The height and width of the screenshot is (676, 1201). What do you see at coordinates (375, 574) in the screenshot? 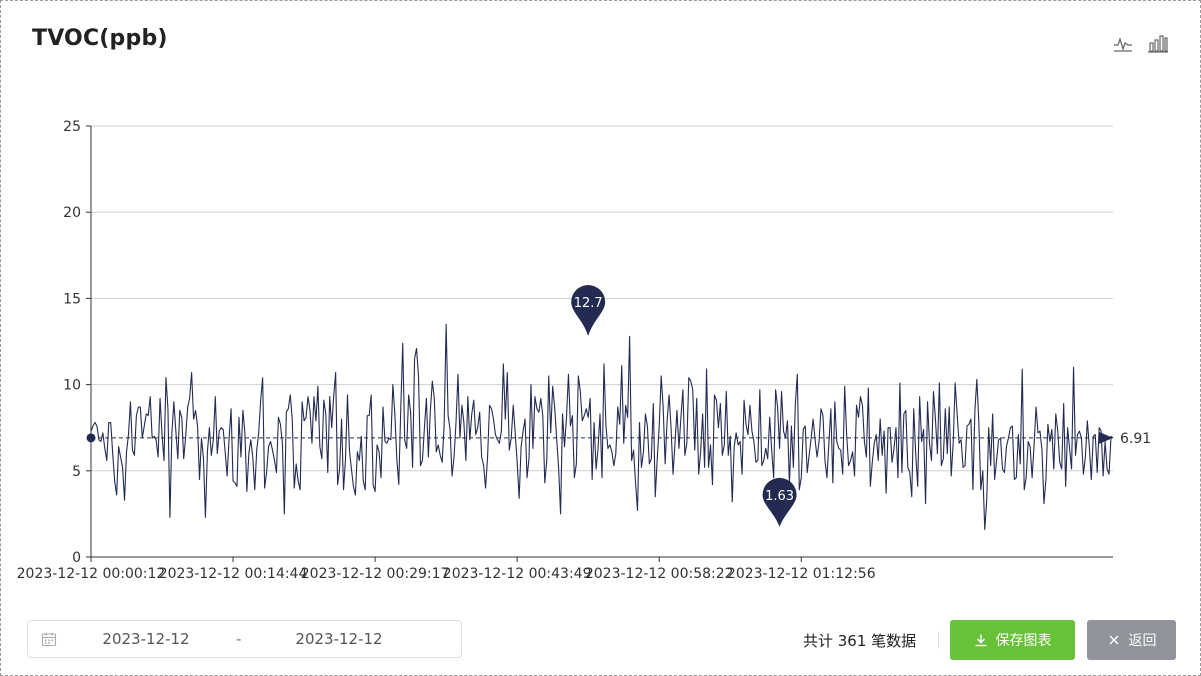
I see `x-tick-label: 2023-12-12 00:29:17` at bounding box center [375, 574].